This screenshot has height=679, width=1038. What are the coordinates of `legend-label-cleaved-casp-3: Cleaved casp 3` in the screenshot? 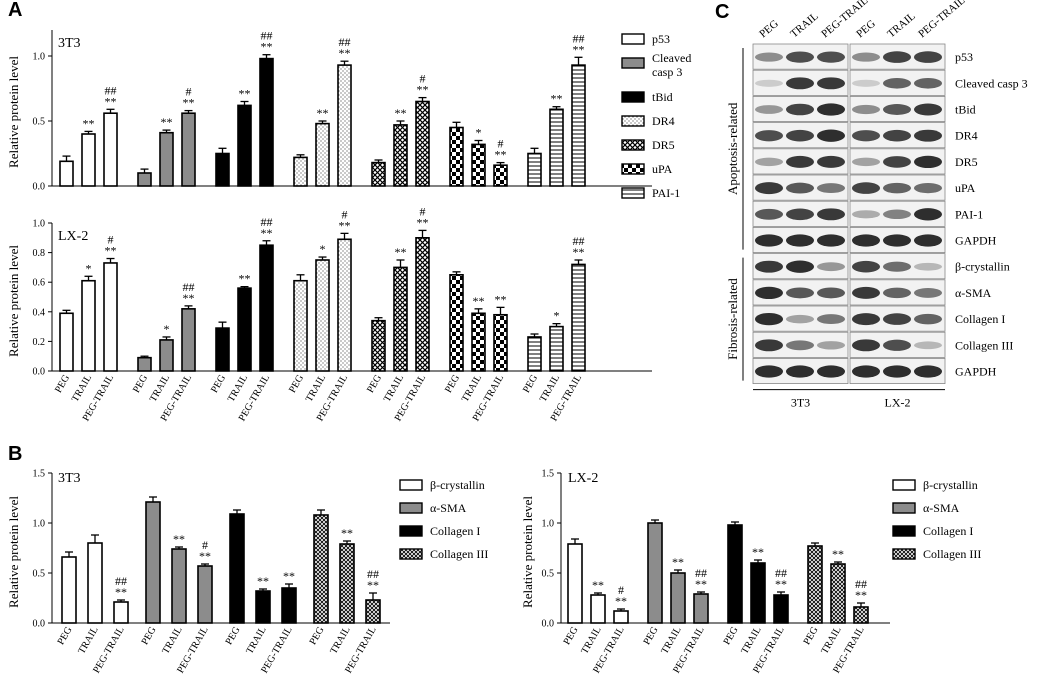 It's located at (671, 65).